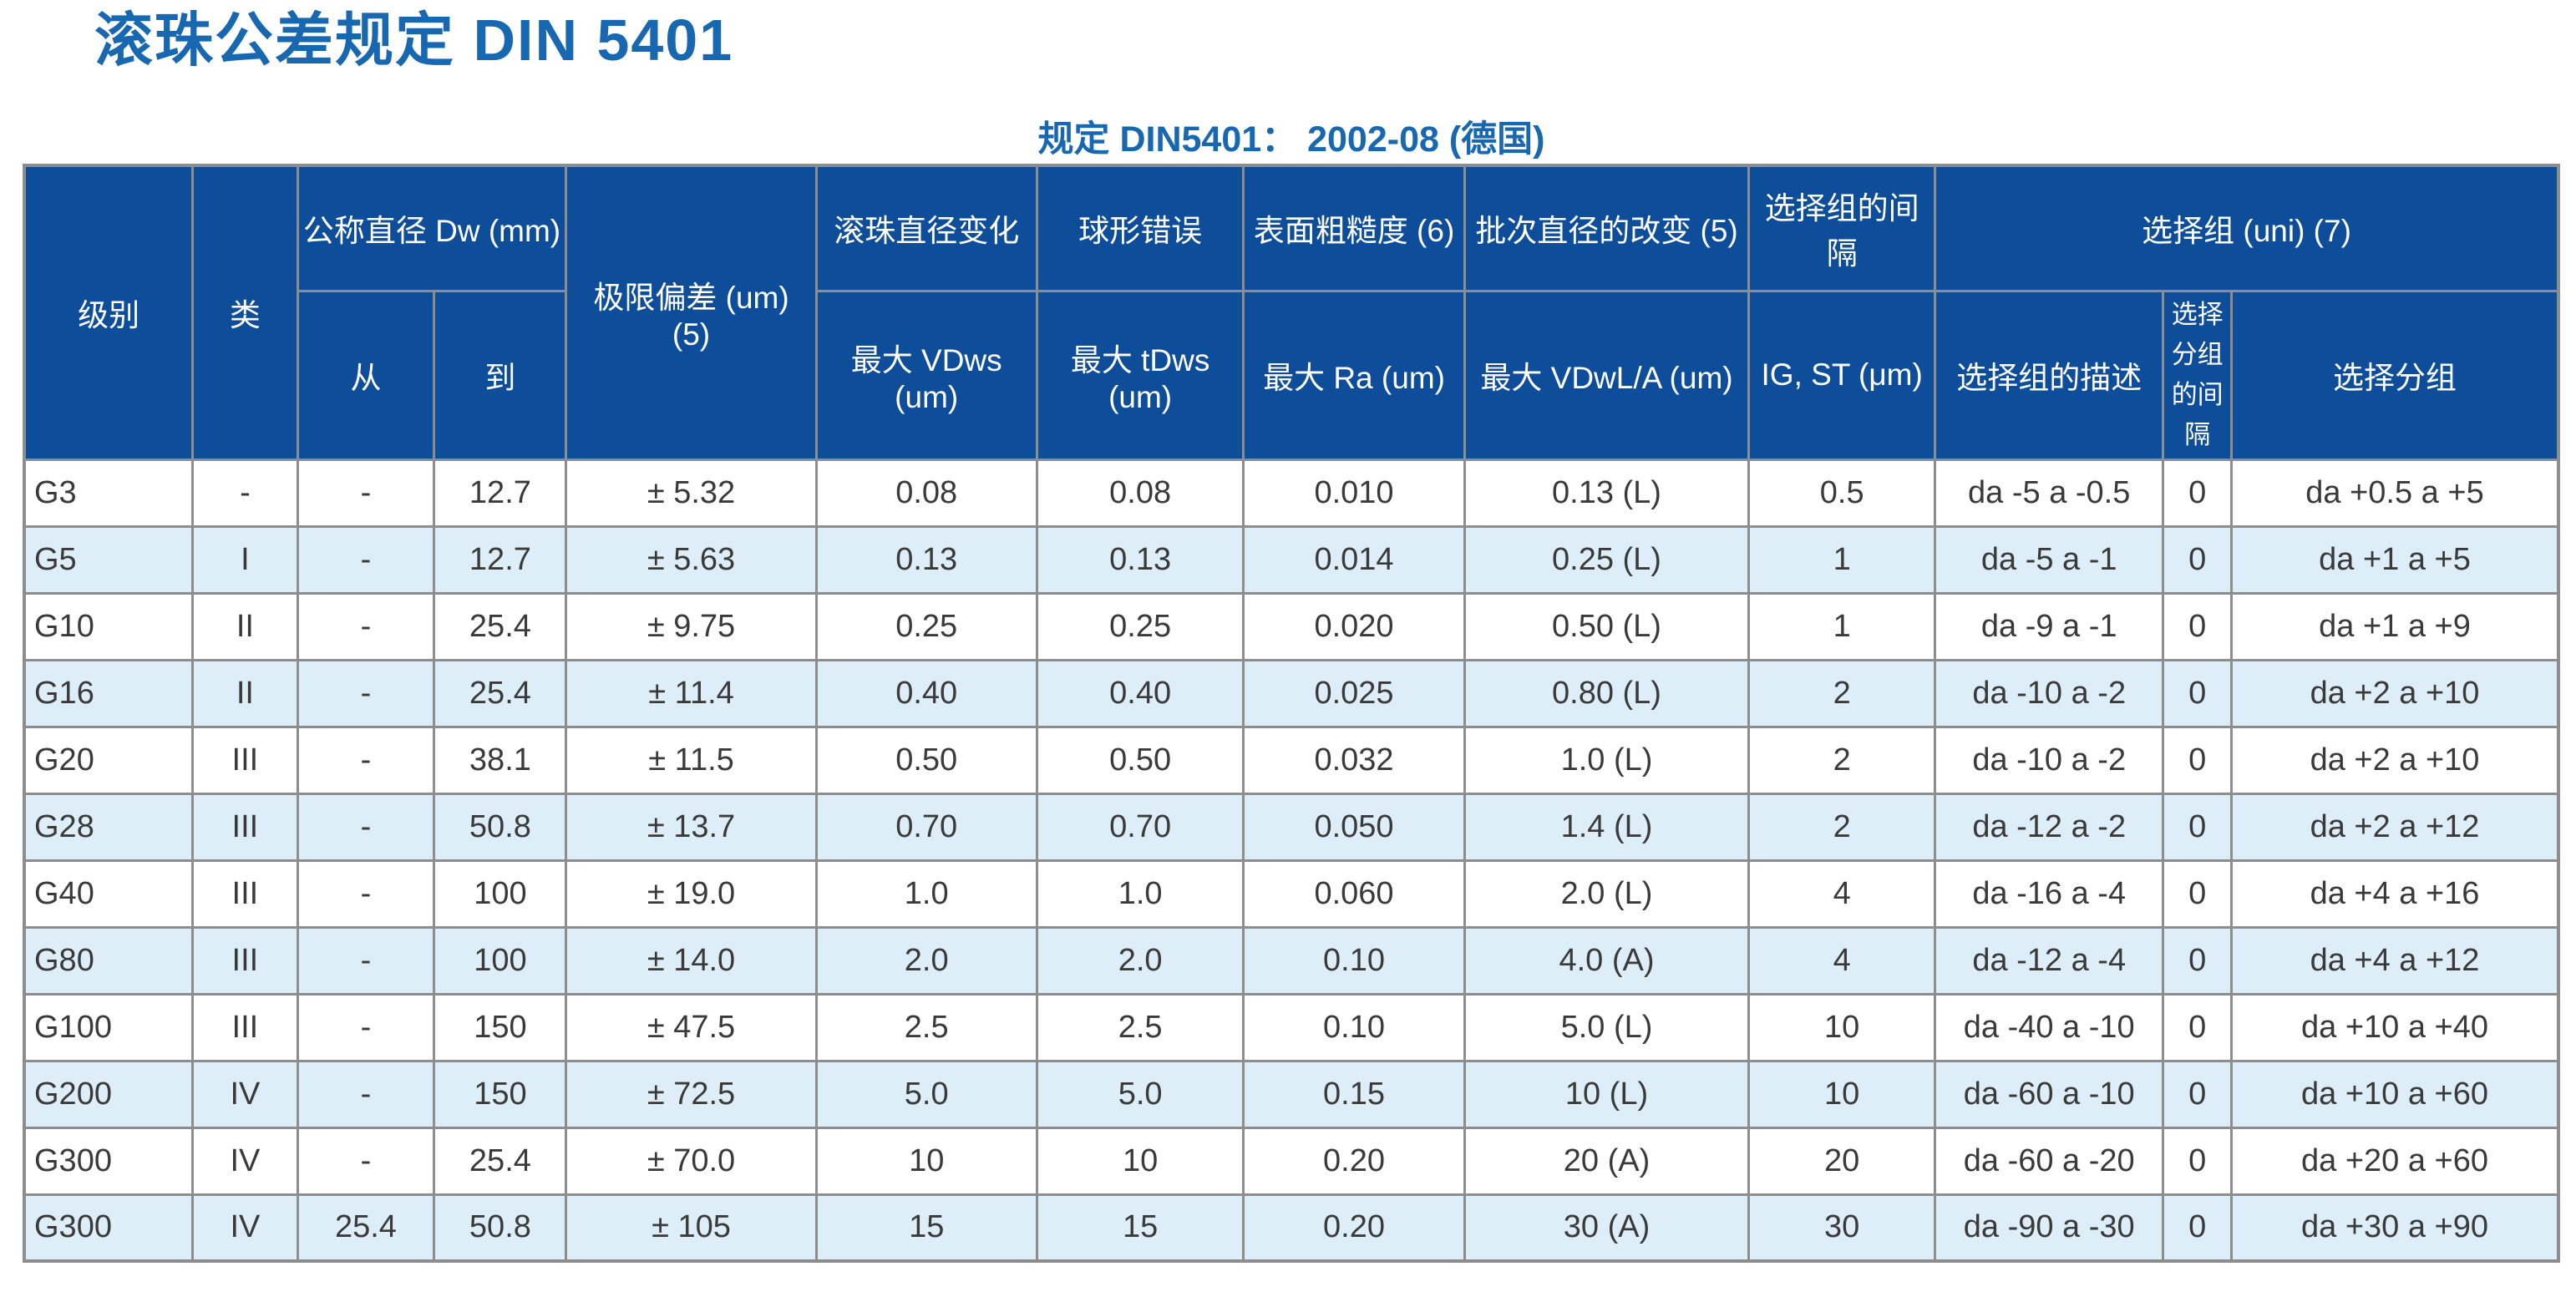  I want to click on table-cell: 10 (L), so click(1607, 1094).